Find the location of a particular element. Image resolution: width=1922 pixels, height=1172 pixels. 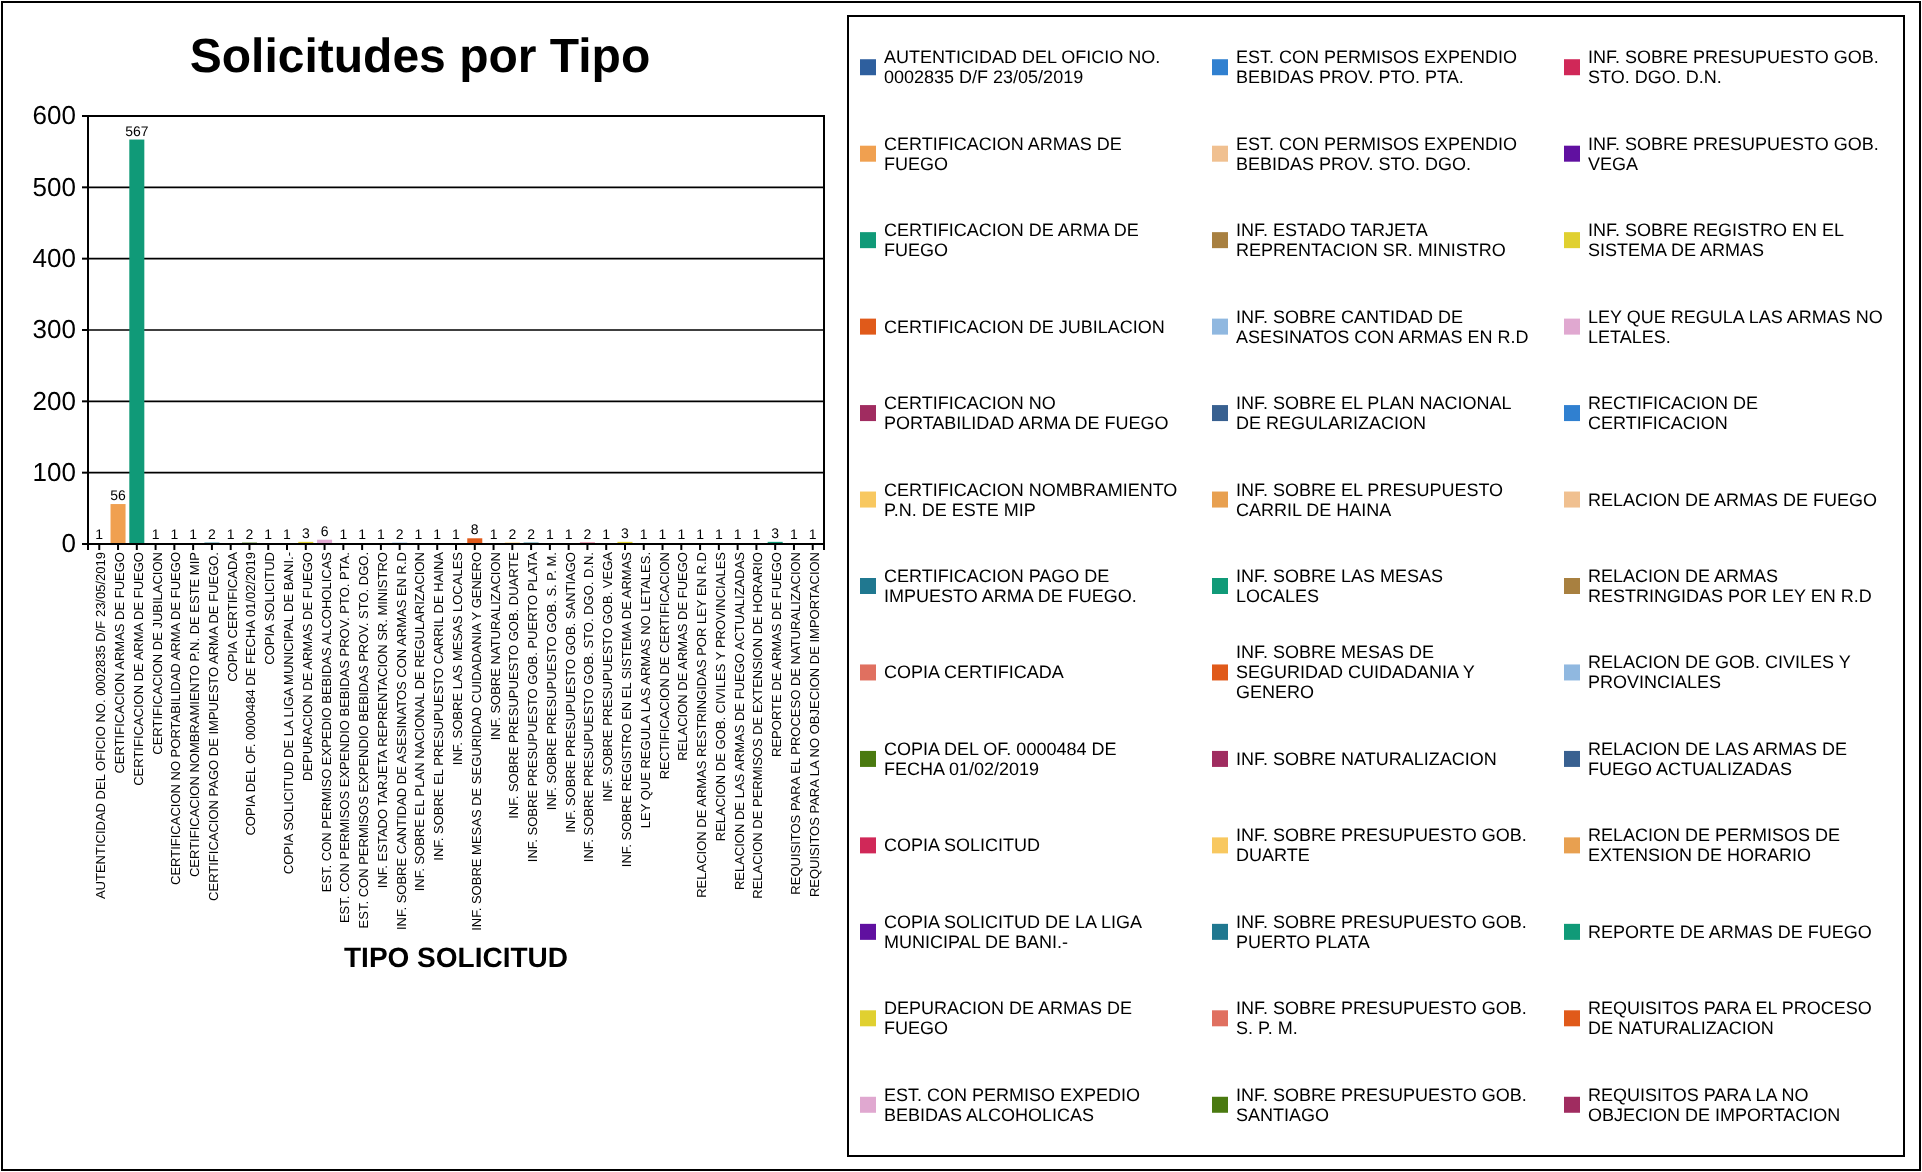

legend-label: EST. CON PERMISO EXPEDIO BEBIDAS ALCOHOLICAS is located at coordinates (1012, 1104).